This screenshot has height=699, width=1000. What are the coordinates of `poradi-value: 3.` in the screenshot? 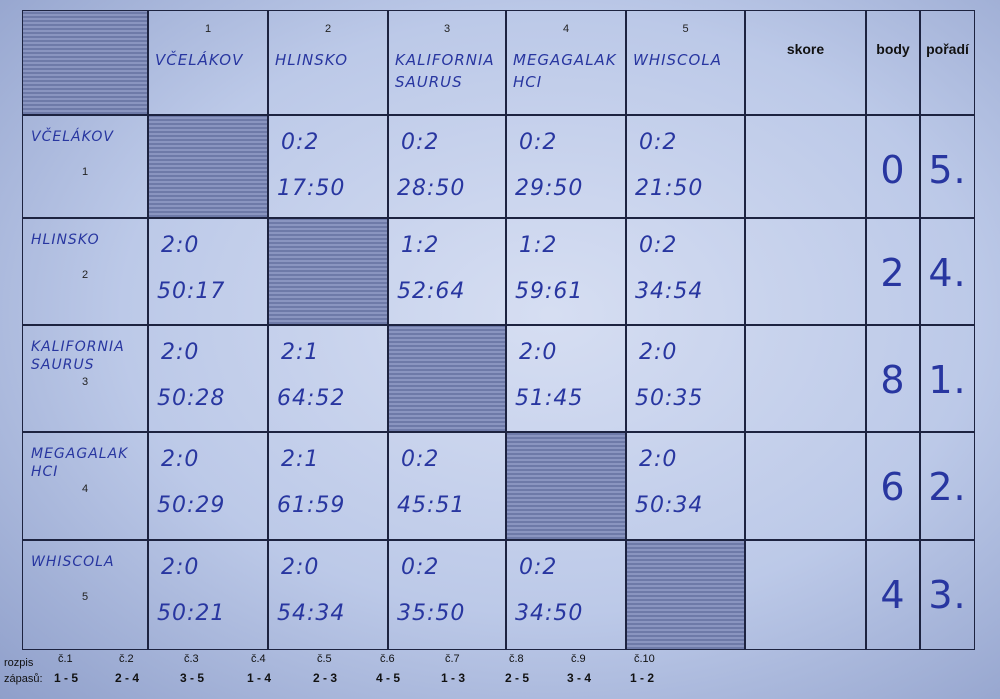 It's located at (947, 595).